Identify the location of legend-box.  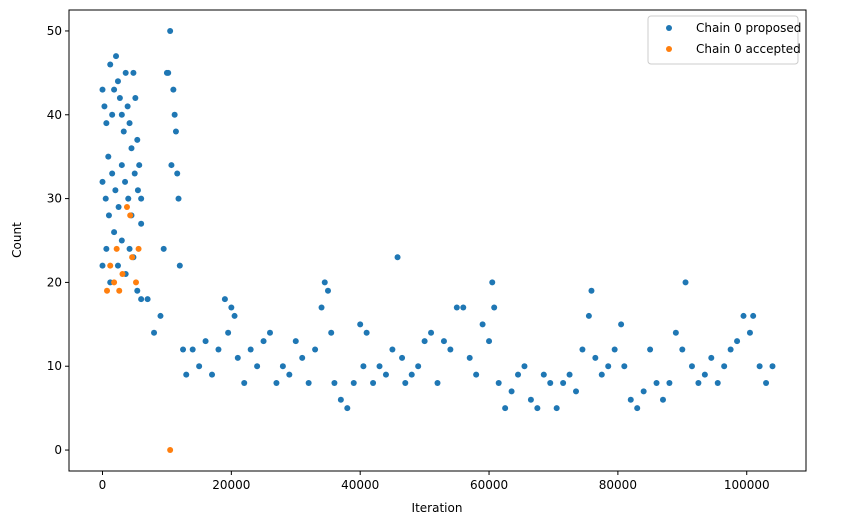
(723, 40).